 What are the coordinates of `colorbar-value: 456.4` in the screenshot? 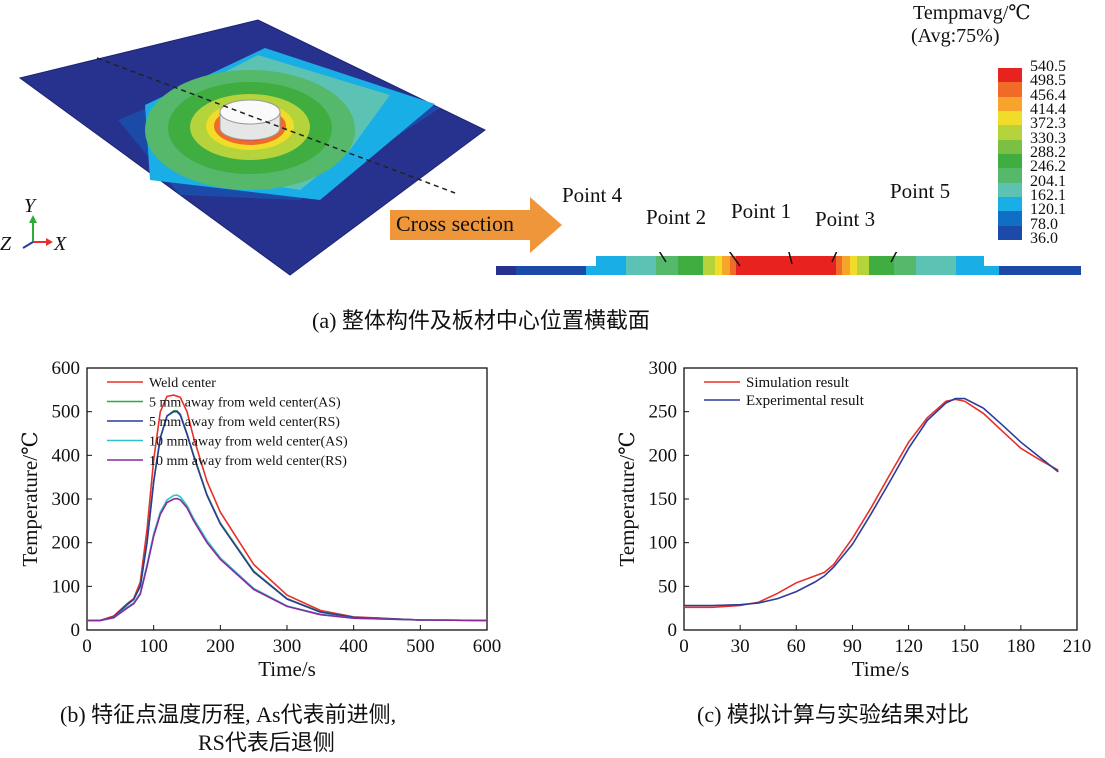 It's located at (1048, 95).